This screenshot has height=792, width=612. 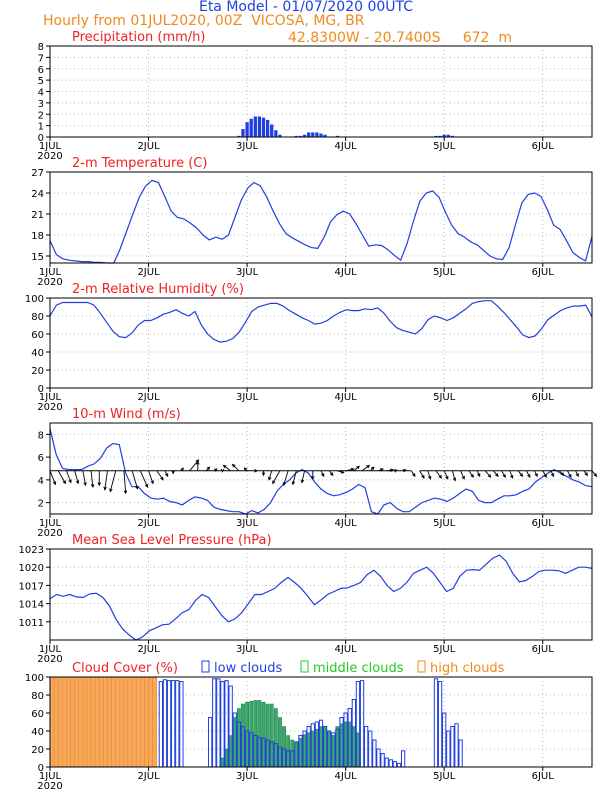 I want to click on y-tick-label: 100, so click(x=34, y=678).